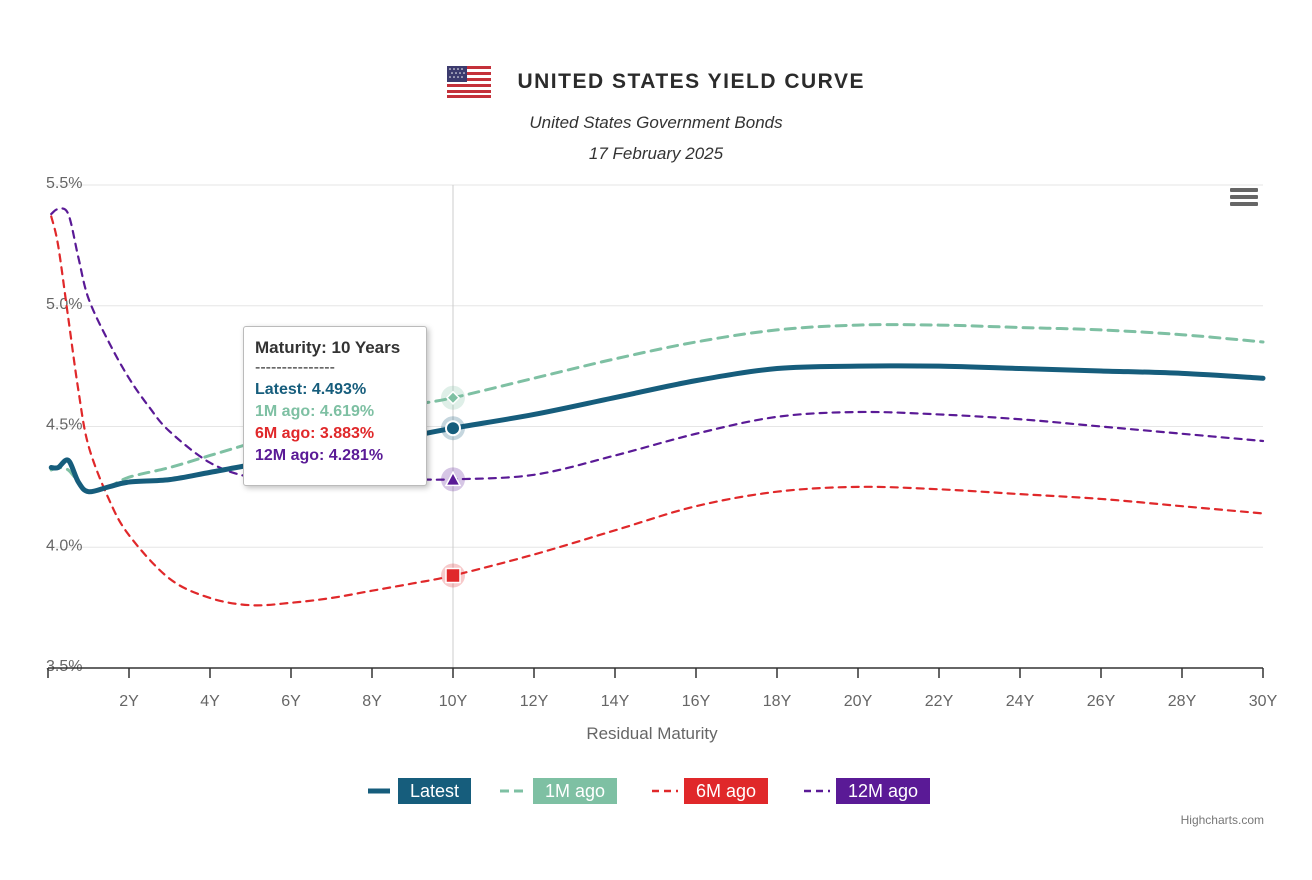 The image size is (1312, 880). Describe the element at coordinates (615, 701) in the screenshot. I see `x-tick-label: 14Y` at that location.